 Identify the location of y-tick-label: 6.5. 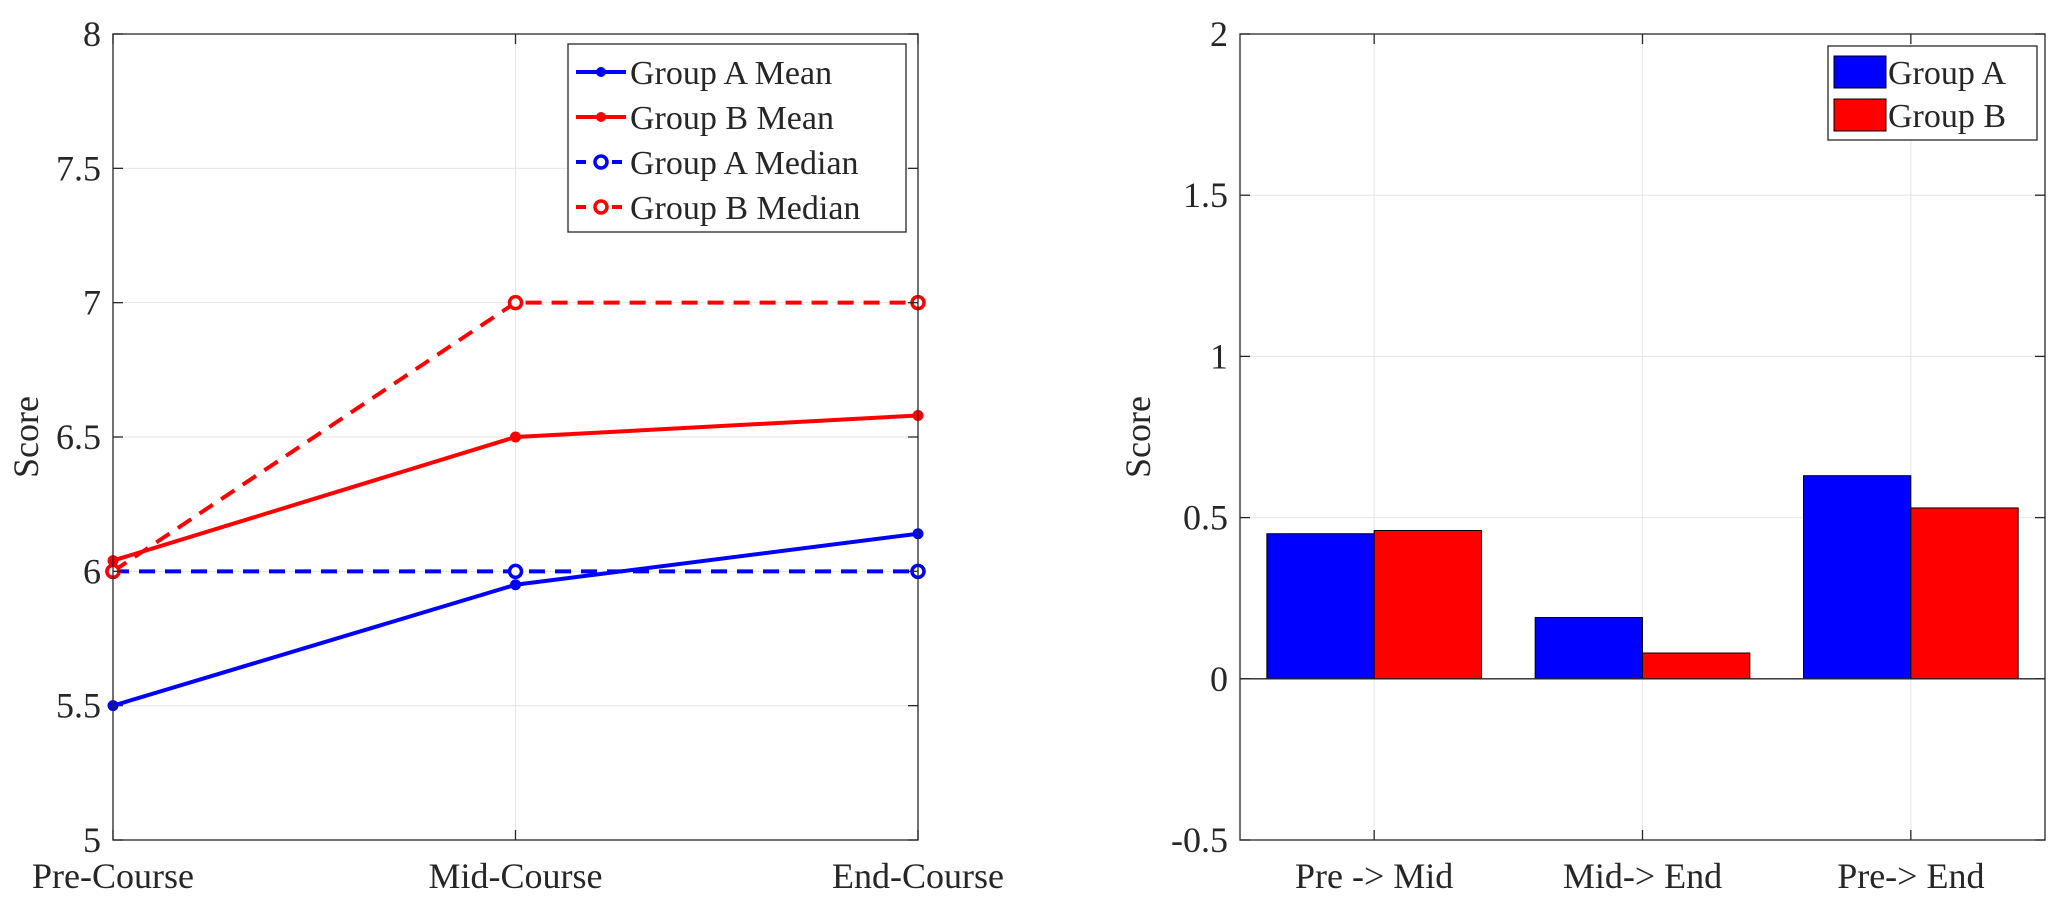
(78, 437).